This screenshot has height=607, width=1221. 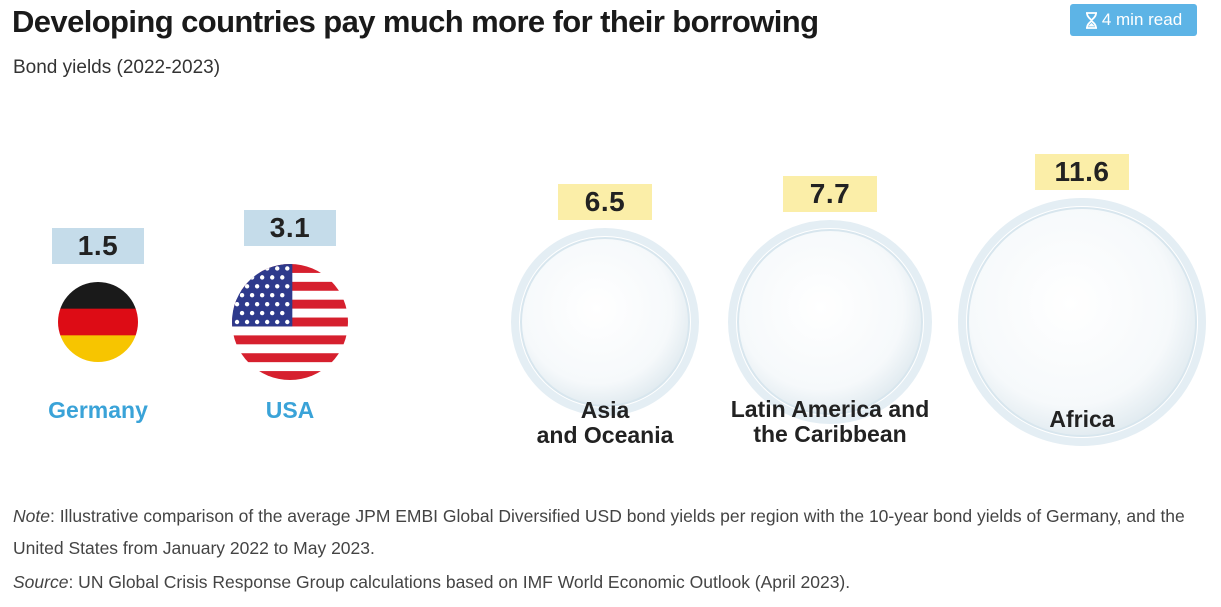 What do you see at coordinates (830, 194) in the screenshot?
I see `value-label-4: 7.7` at bounding box center [830, 194].